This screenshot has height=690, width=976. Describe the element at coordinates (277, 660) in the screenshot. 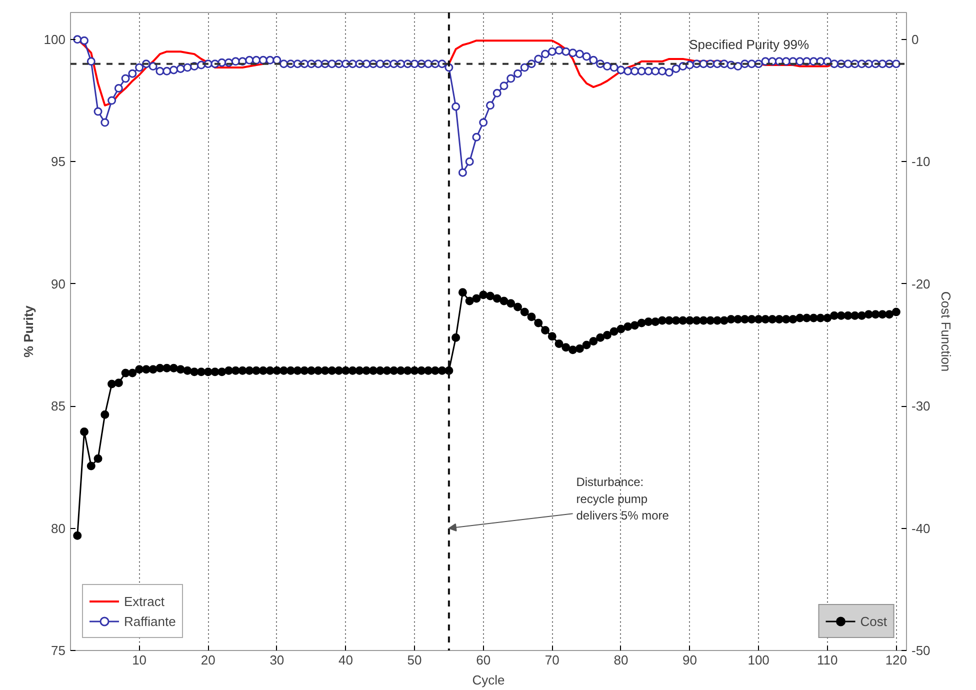

I see `x-tick-label: 30` at that location.